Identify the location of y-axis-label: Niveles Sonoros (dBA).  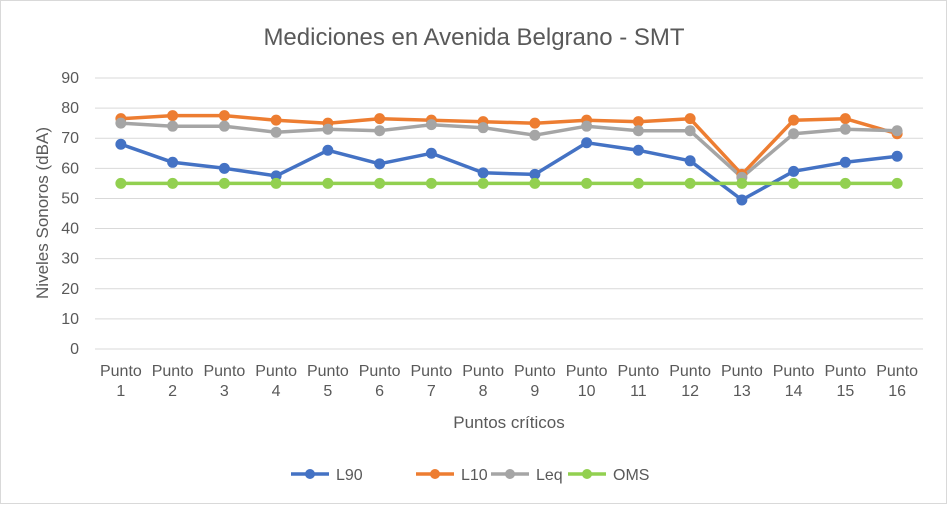
(42, 213).